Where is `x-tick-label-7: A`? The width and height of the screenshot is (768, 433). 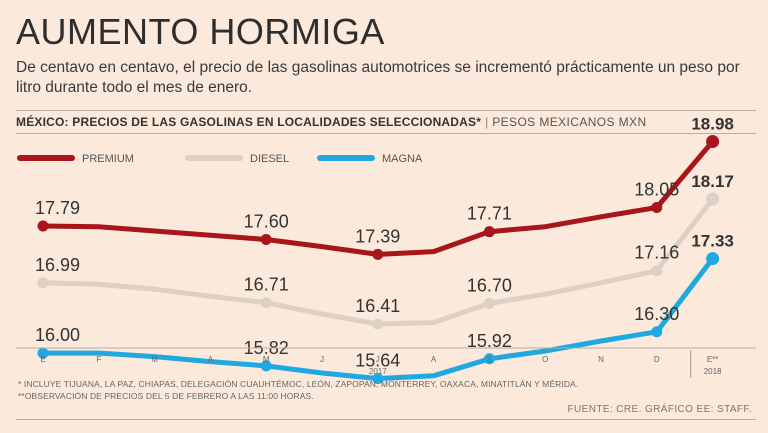
x-tick-label-7: A is located at coordinates (434, 359).